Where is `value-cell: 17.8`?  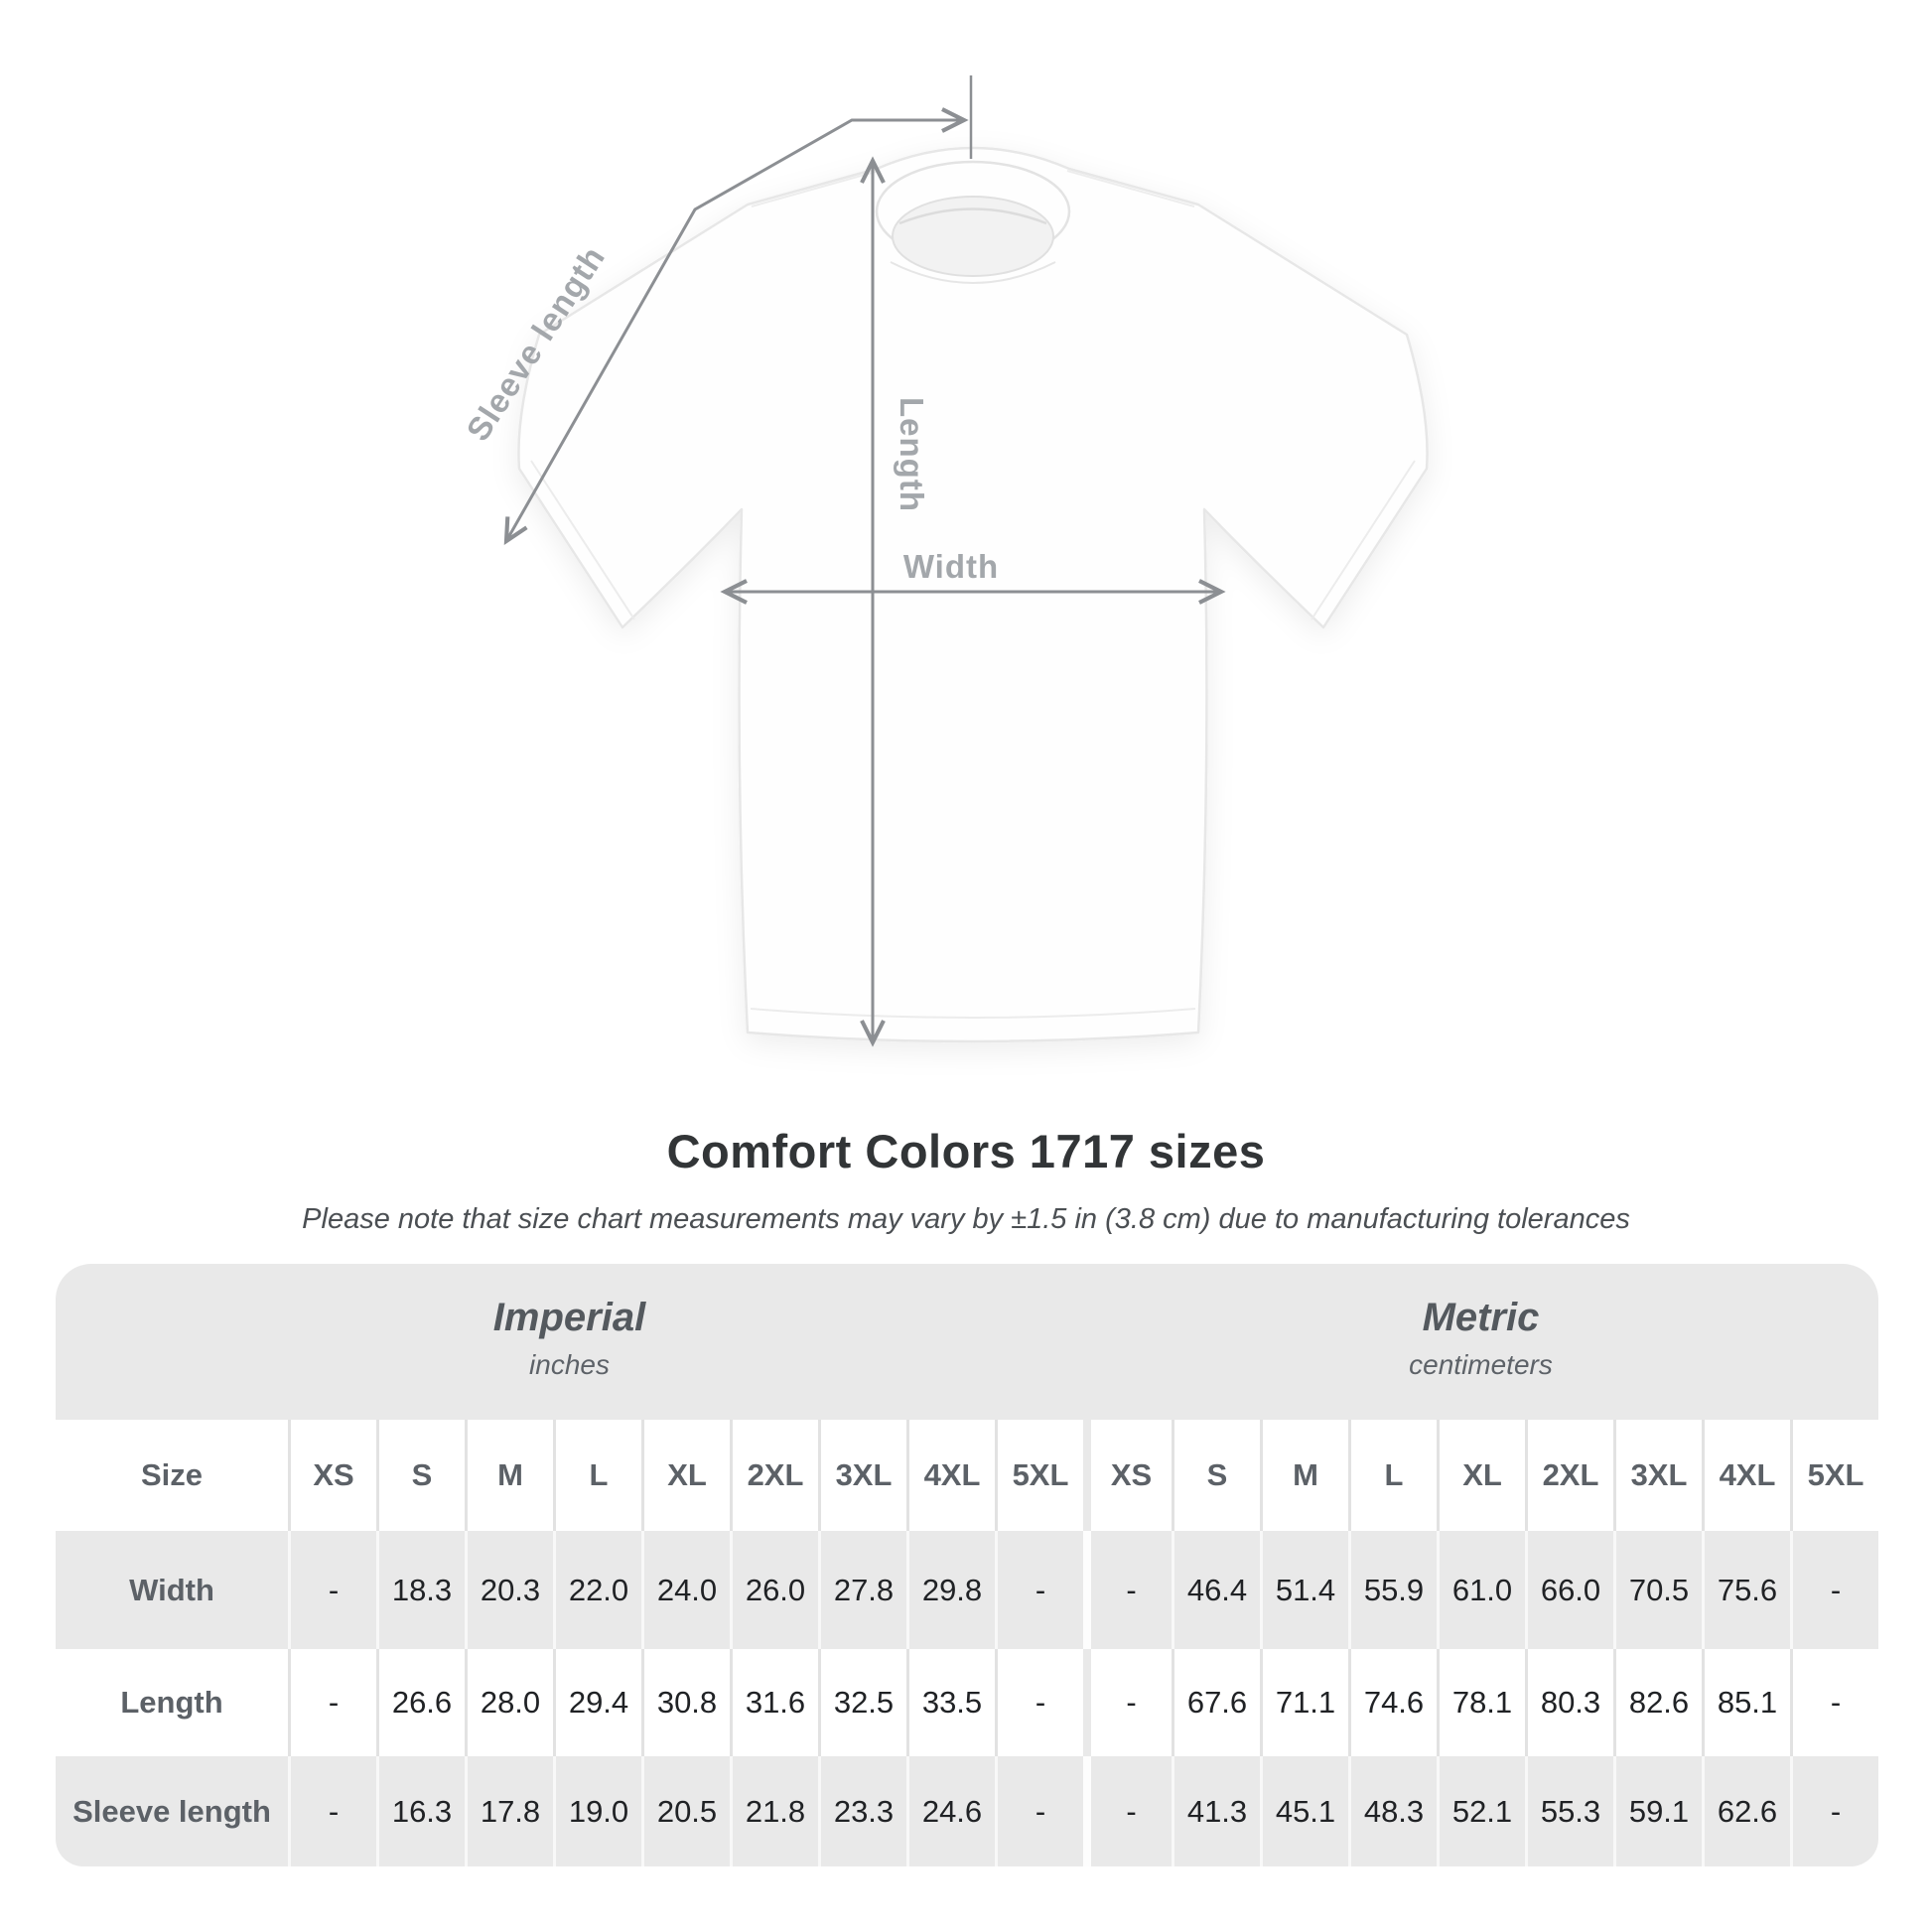 value-cell: 17.8 is located at coordinates (509, 1811).